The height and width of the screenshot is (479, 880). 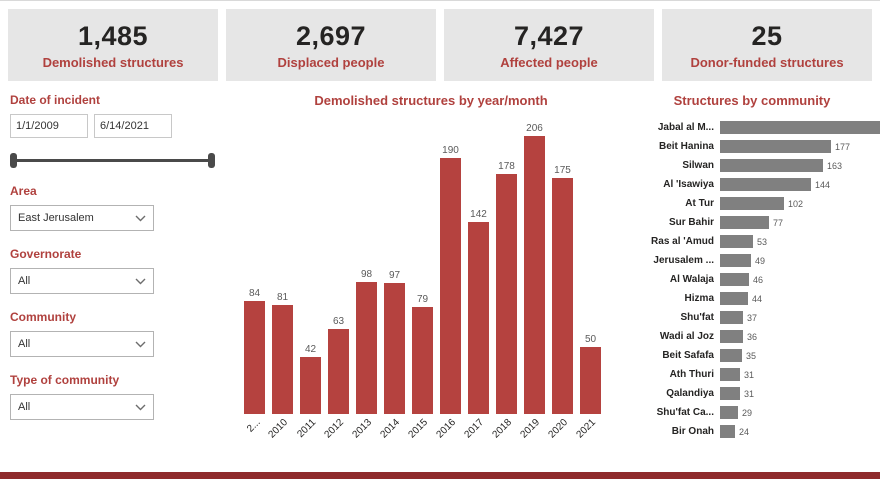 What do you see at coordinates (392, 279) in the screenshot?
I see `year-column: 97 2014` at bounding box center [392, 279].